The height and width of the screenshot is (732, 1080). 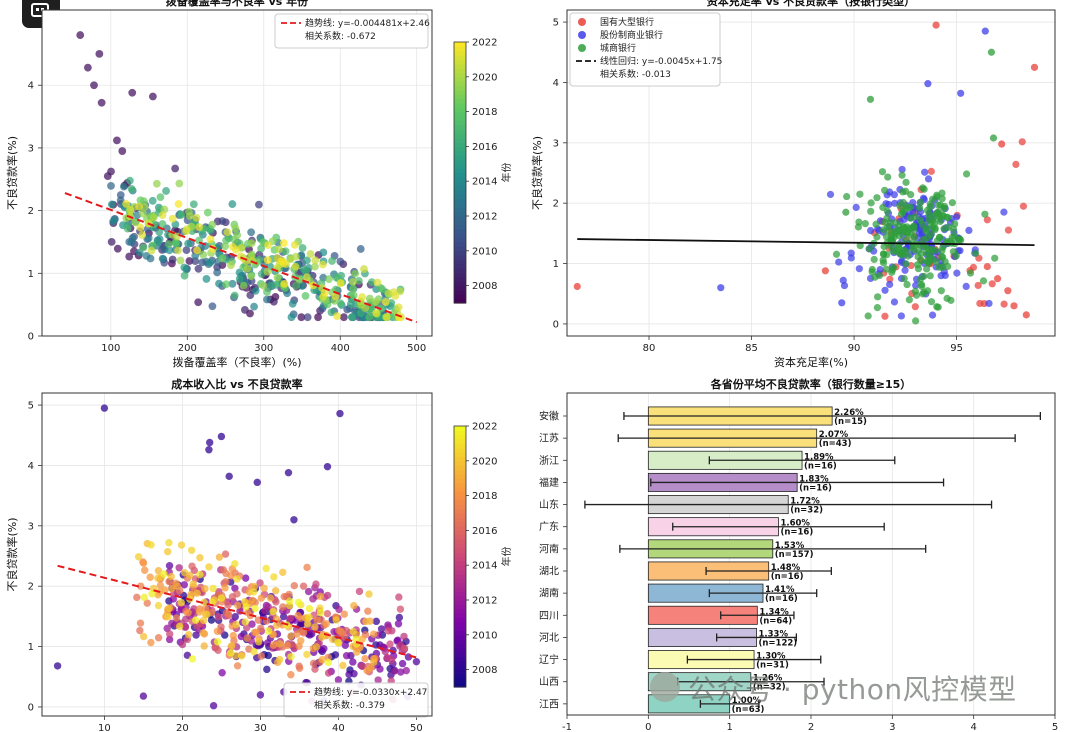 What do you see at coordinates (775, 621) in the screenshot?
I see `bar-count-label: (n=64)` at bounding box center [775, 621].